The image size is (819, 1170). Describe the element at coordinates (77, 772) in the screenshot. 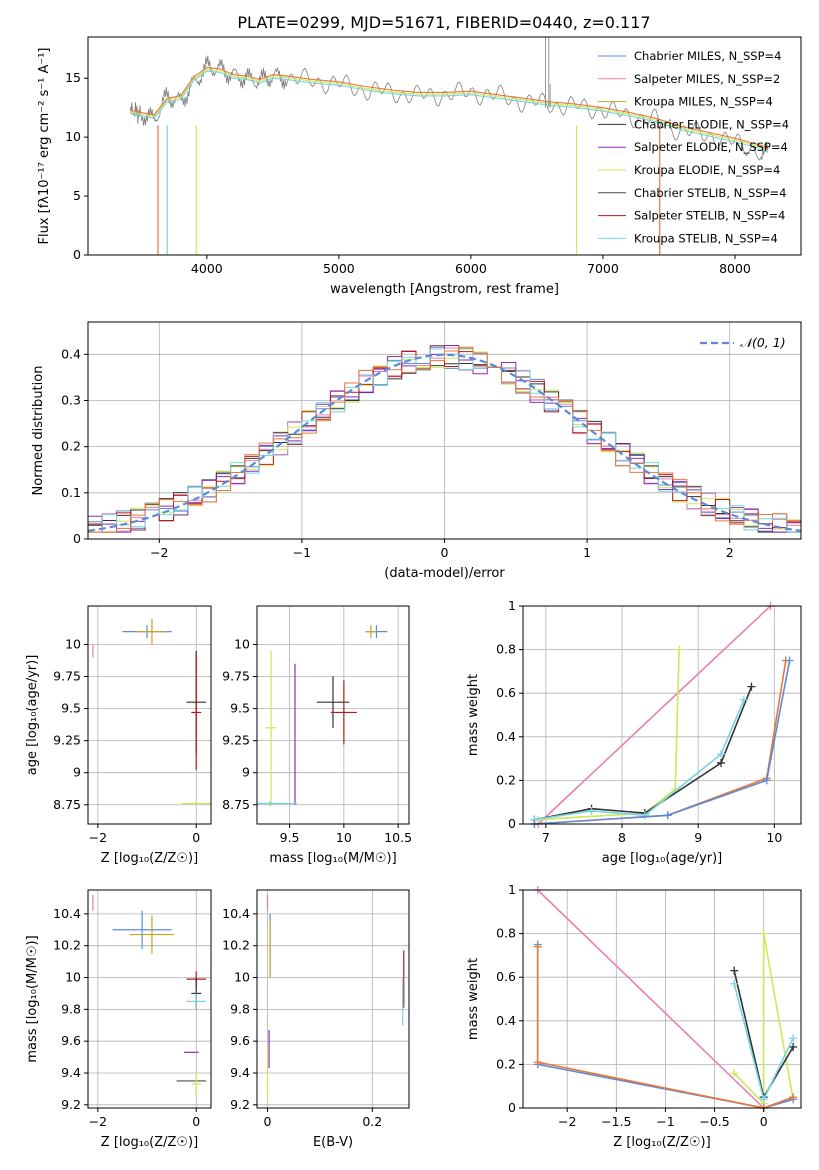

I see `y-tick-label: 9` at that location.